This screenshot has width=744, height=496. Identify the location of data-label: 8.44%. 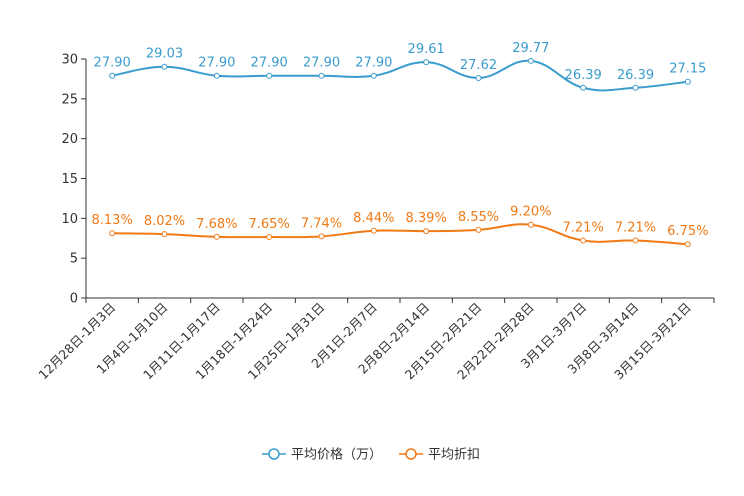
(373, 218).